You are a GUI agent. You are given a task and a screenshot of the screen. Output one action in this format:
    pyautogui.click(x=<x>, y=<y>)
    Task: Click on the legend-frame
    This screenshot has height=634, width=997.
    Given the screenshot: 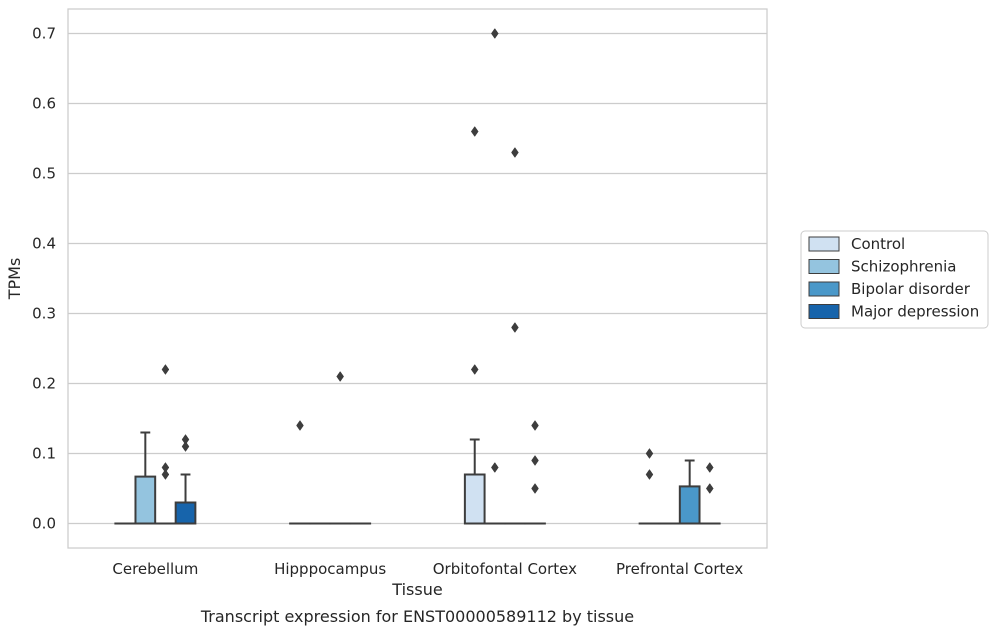 What is the action you would take?
    pyautogui.click(x=894, y=279)
    